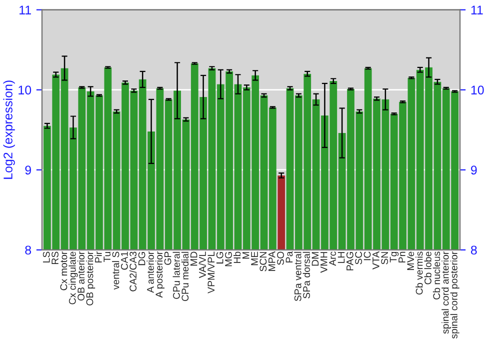 This screenshot has height=350, width=500. What do you see at coordinates (384, 258) in the screenshot?
I see `x-tick-label: SN` at bounding box center [384, 258].